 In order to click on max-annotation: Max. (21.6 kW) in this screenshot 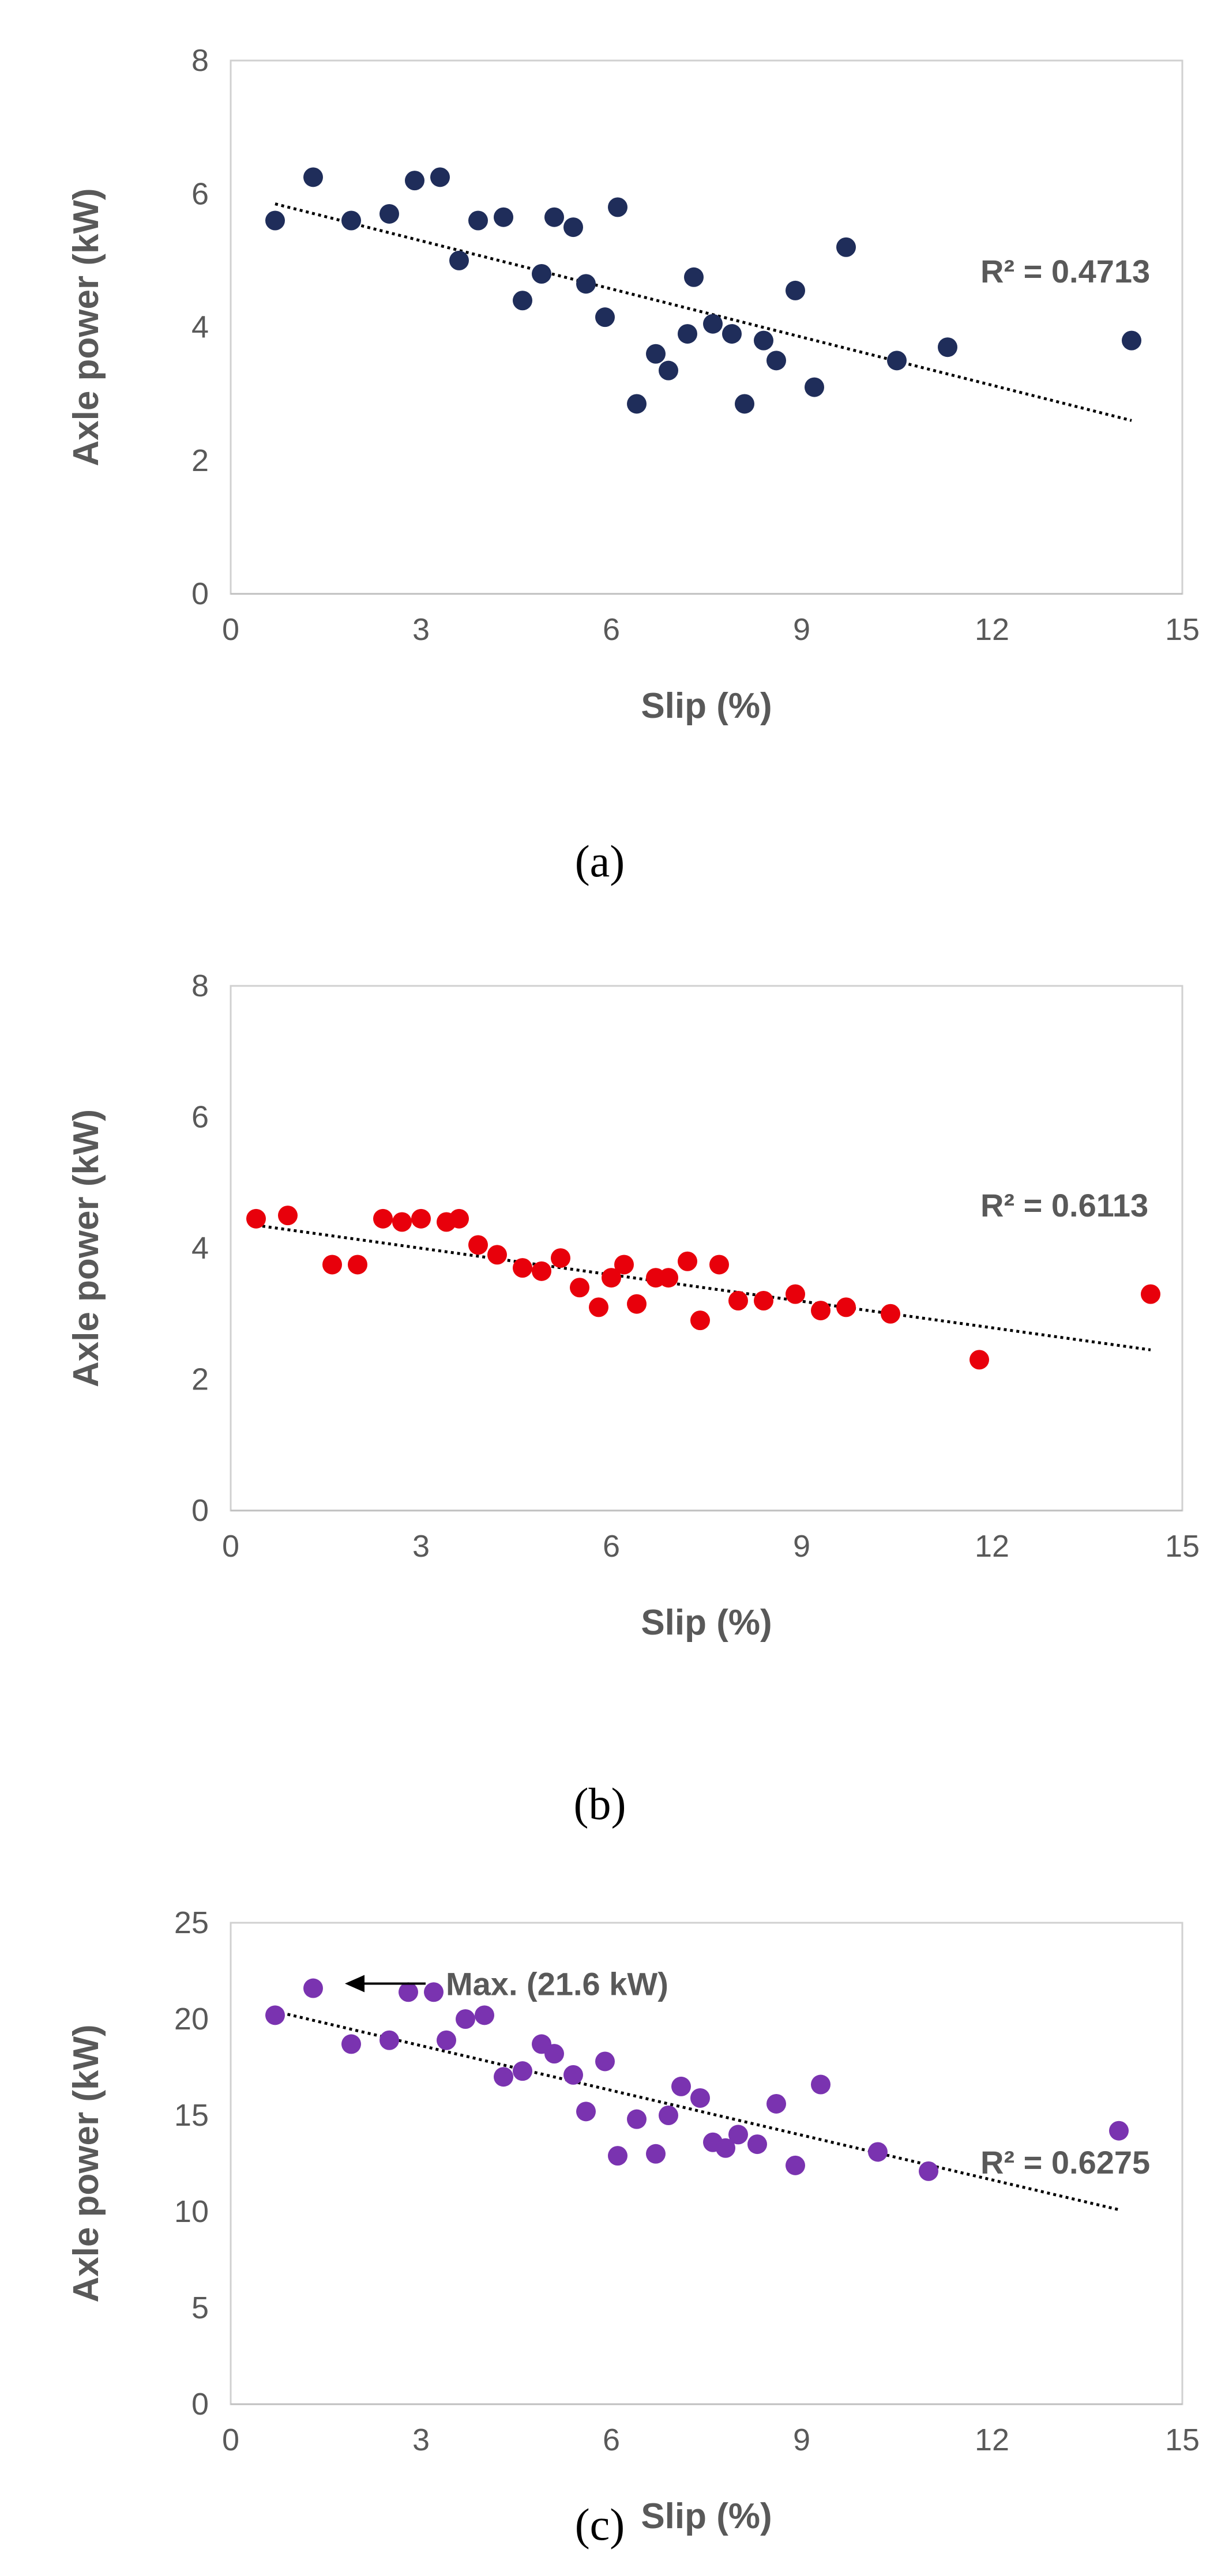, I will do `click(557, 1984)`.